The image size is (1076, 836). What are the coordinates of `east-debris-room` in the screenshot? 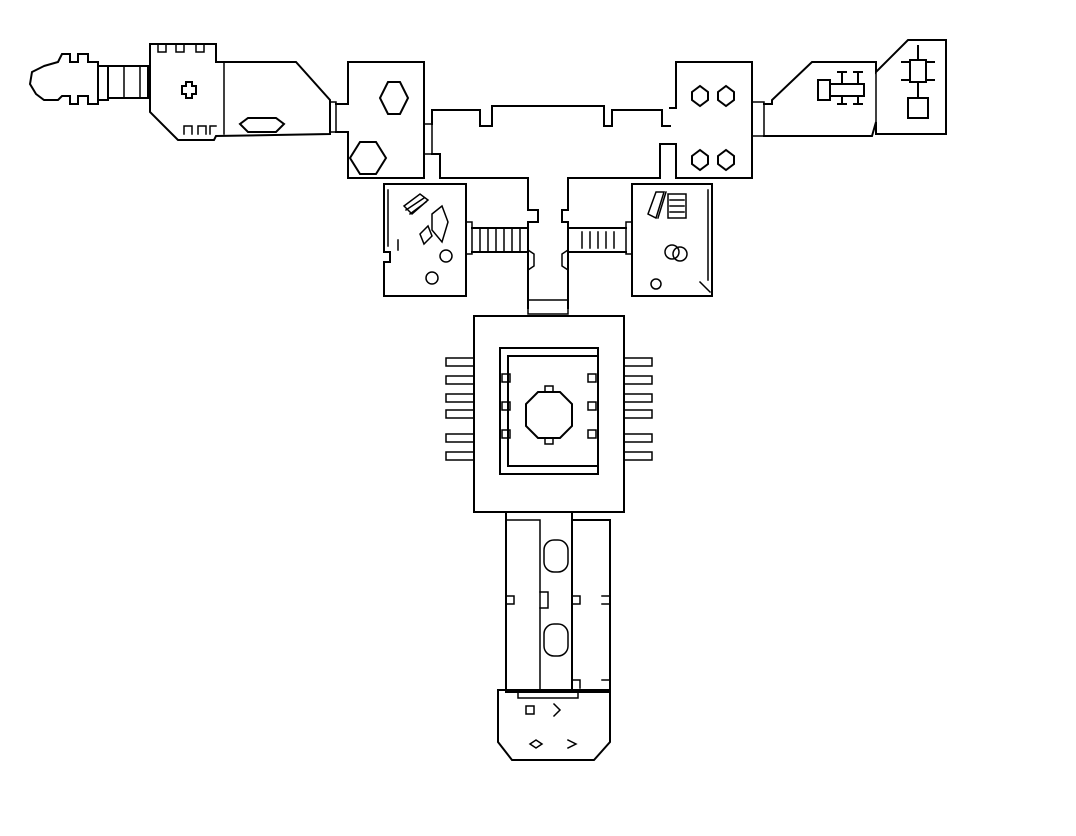 It's located at (640, 240).